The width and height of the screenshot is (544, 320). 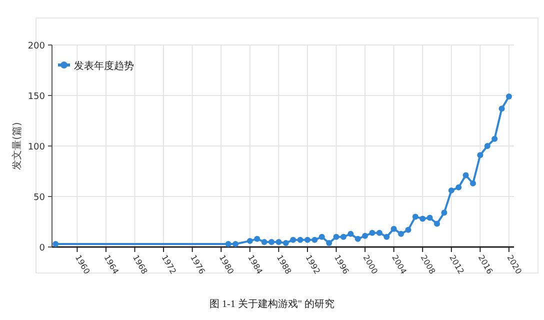 I want to click on y-tick-label: 50, so click(x=40, y=198).